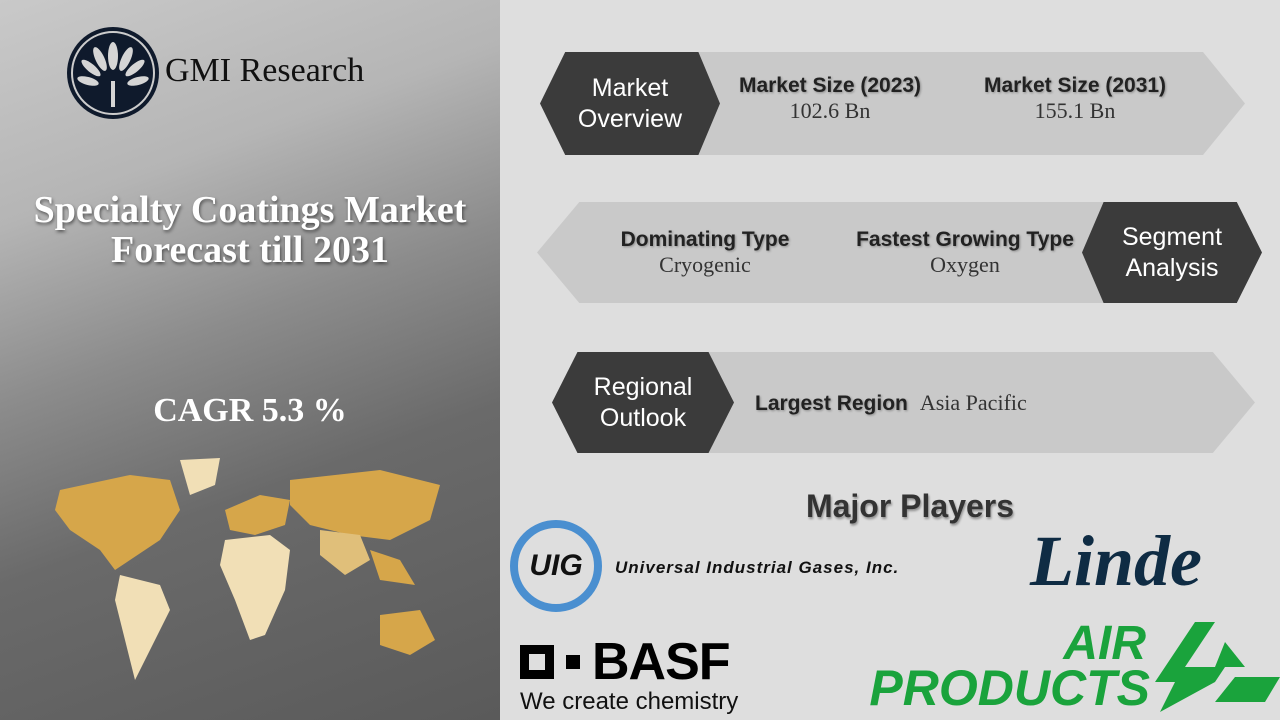 Image resolution: width=1280 pixels, height=720 pixels. I want to click on basf-dot-icon, so click(573, 662).